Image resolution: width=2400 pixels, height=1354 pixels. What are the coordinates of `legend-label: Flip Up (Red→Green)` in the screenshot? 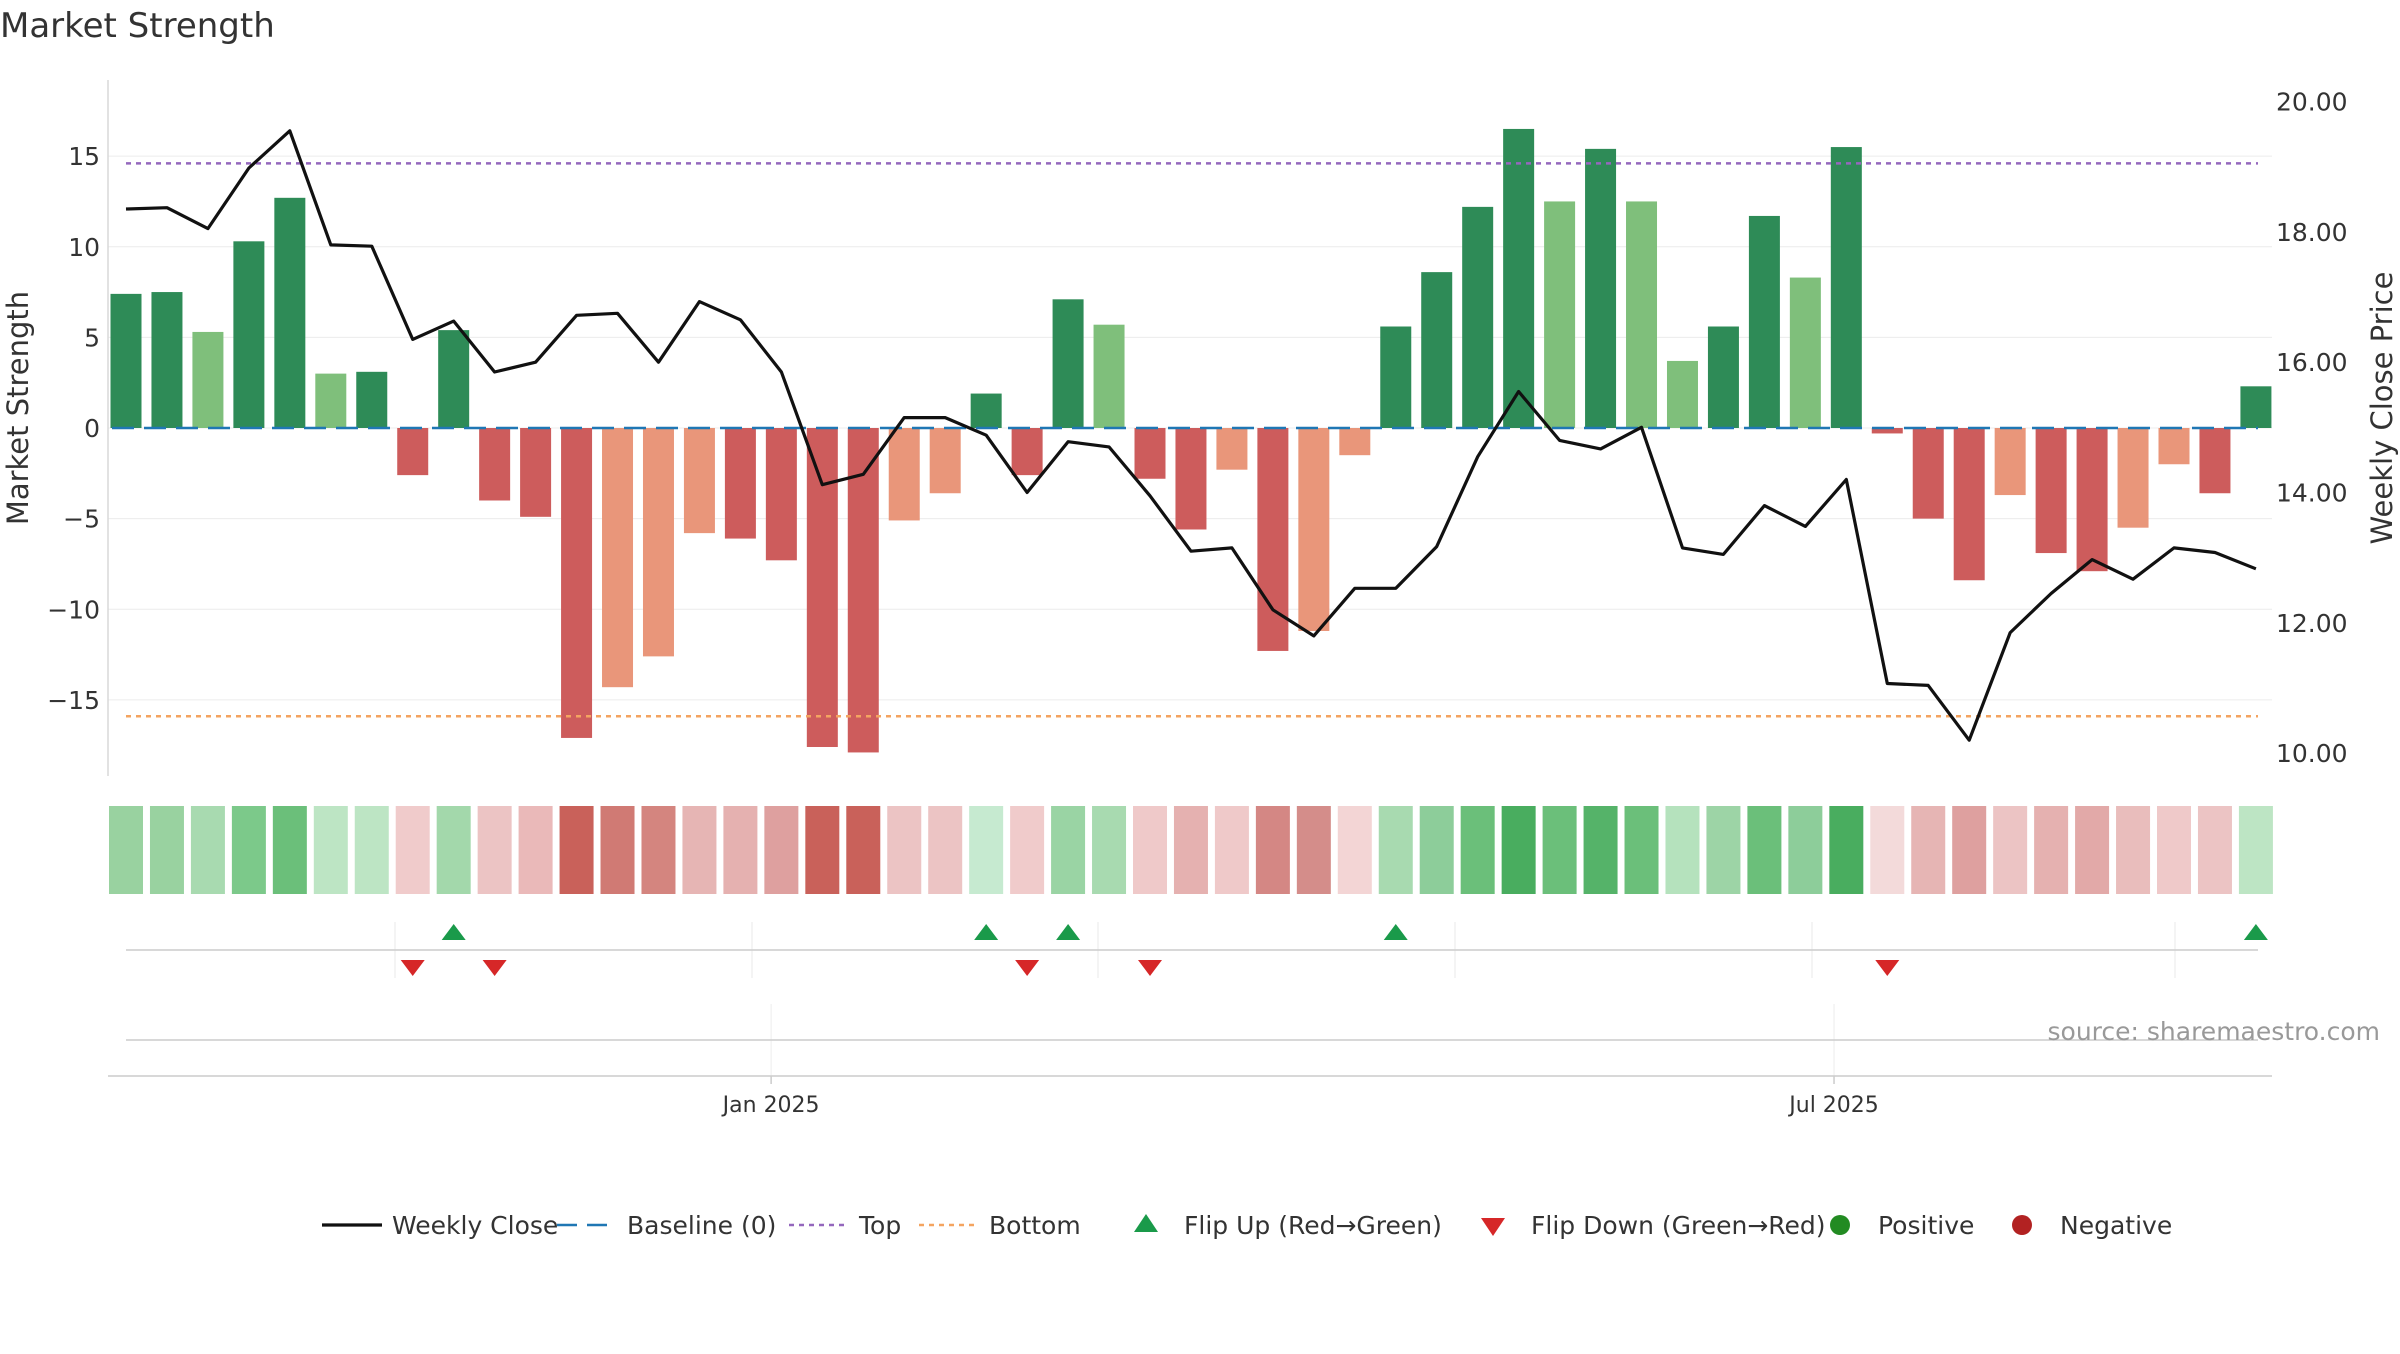 It's located at (1313, 1225).